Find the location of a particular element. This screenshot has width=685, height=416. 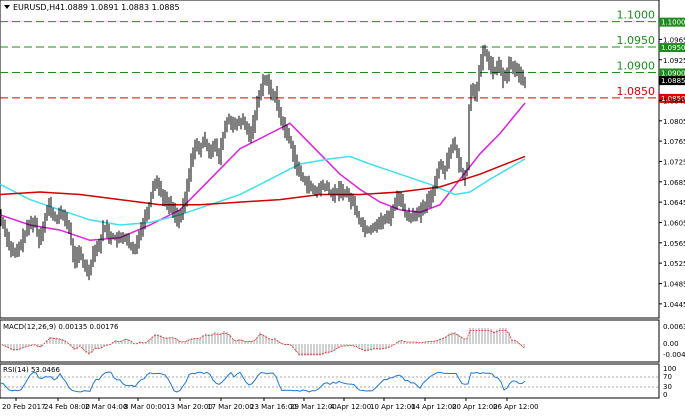

time-tick-label: 13 Mar 20:00 is located at coordinates (189, 407).